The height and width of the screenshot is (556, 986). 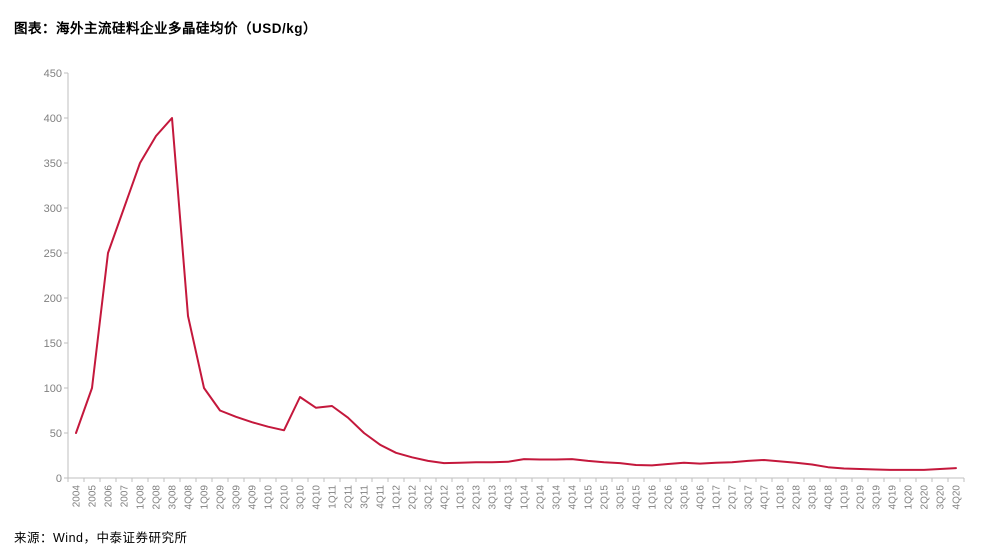 What do you see at coordinates (189, 497) in the screenshot?
I see `x-tick-label: 4Q08` at bounding box center [189, 497].